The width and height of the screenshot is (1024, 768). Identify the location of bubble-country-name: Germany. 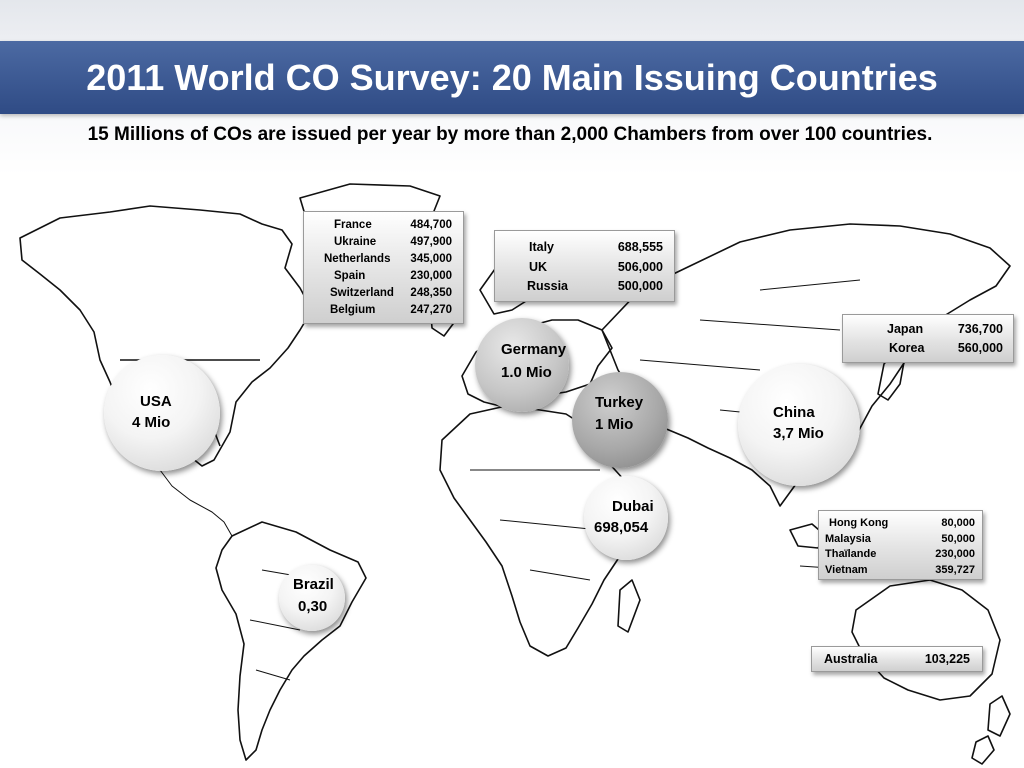
(534, 349).